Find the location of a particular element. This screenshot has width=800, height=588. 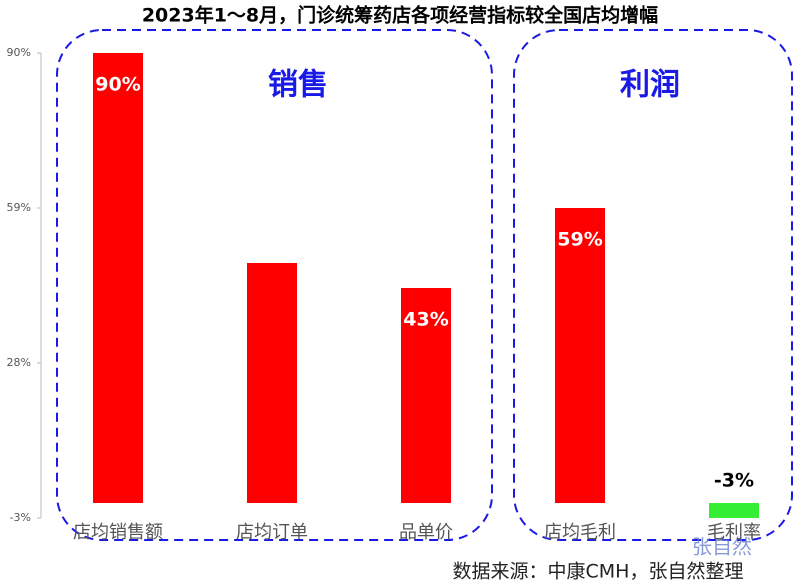

group-label: 利润 is located at coordinates (650, 85).